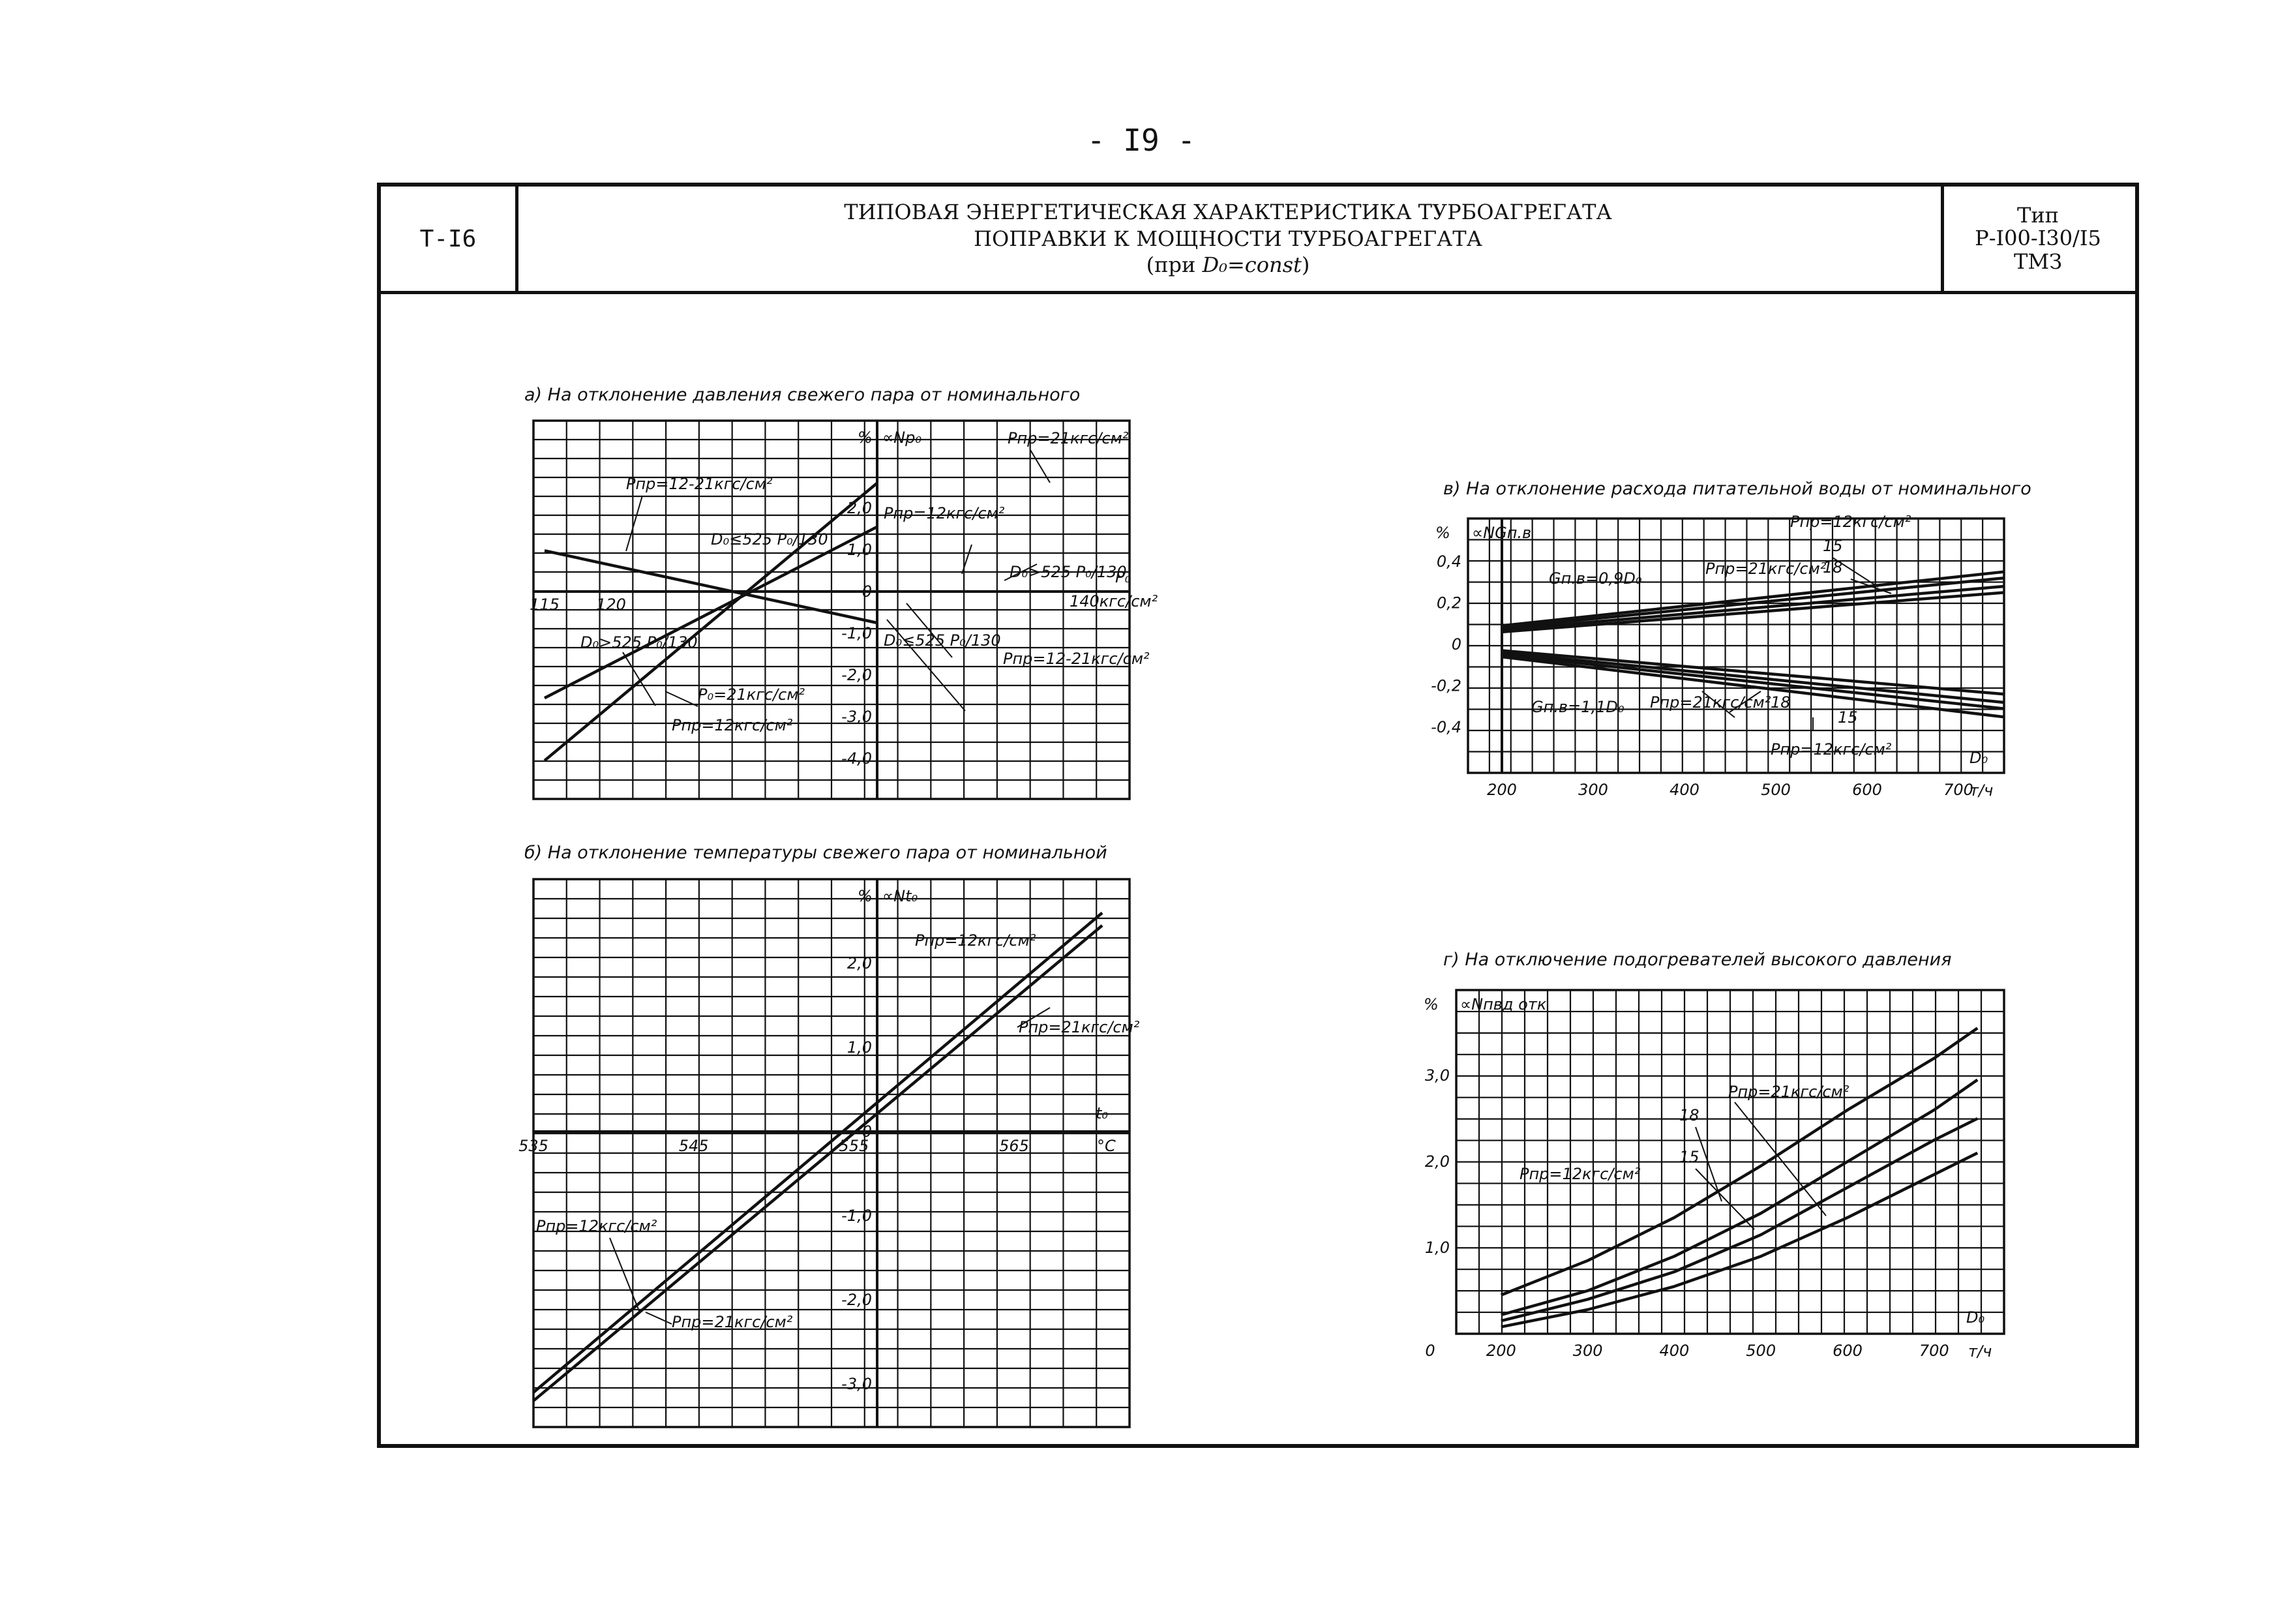 This screenshot has width=2291, height=1624. Describe the element at coordinates (1766, 569) in the screenshot. I see `chart-v-annotation: Pпр=21кгс/см²` at that location.